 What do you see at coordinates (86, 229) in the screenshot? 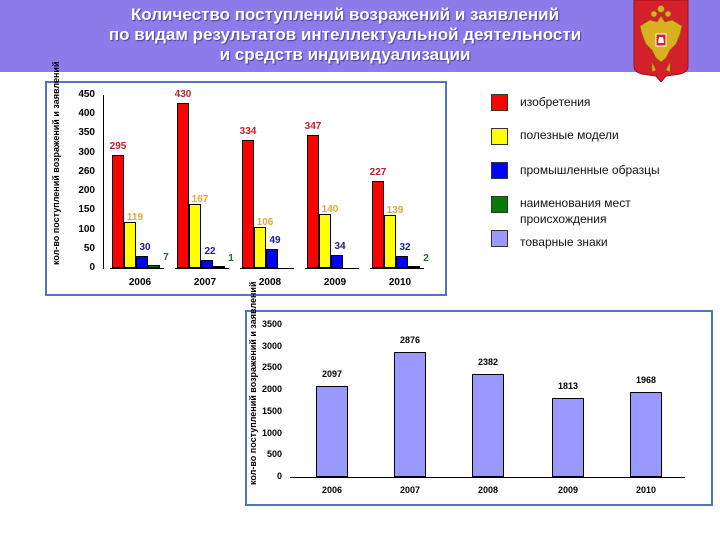
I see `y-tick-label: 100` at bounding box center [86, 229].